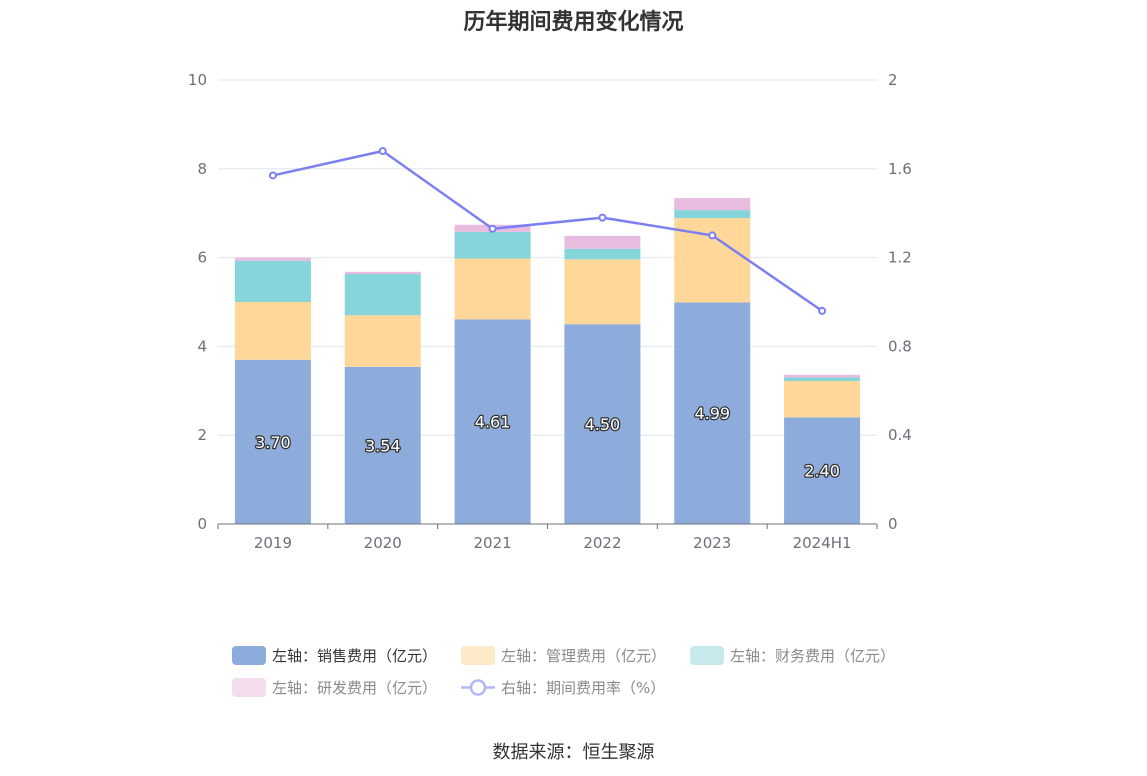  What do you see at coordinates (712, 543) in the screenshot?
I see `x-axis-tick-label: 2023` at bounding box center [712, 543].